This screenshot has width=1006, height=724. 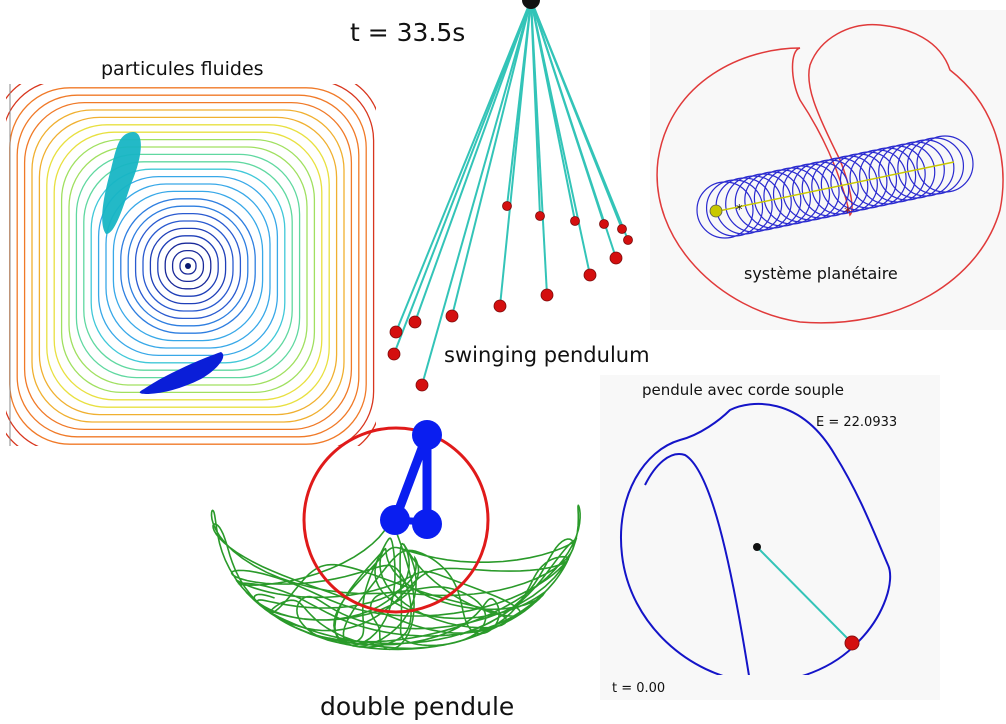 I want to click on rope-inner-curve, so click(x=697, y=564).